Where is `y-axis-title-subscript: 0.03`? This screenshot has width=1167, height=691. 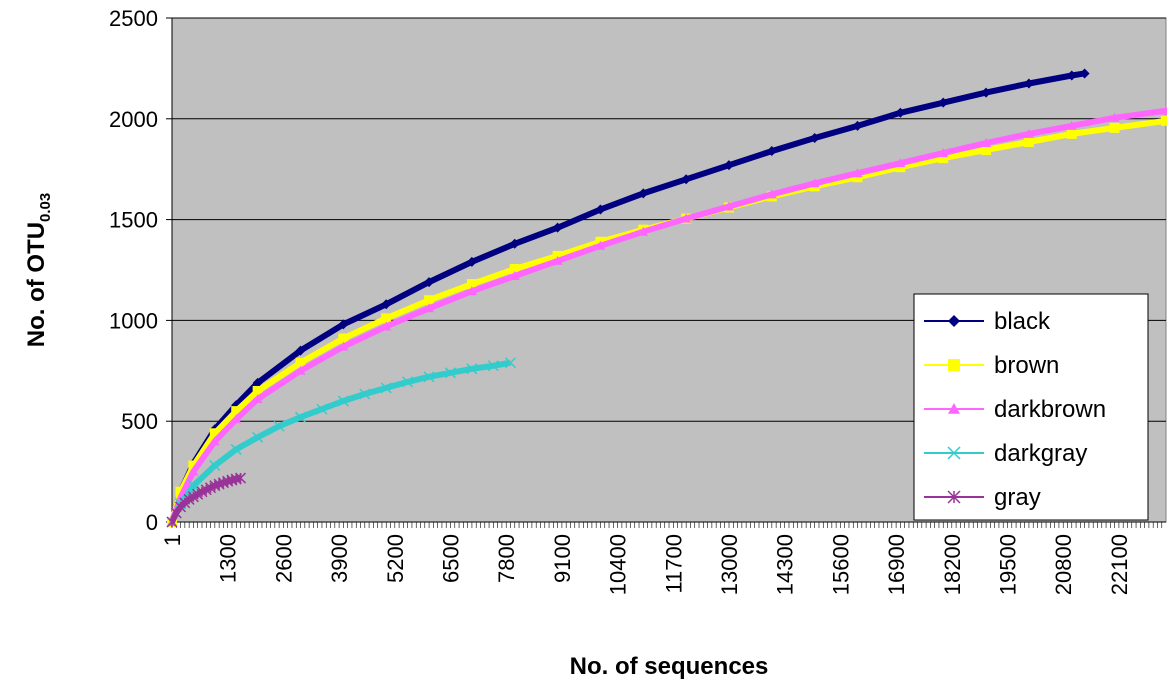
y-axis-title-subscript: 0.03 is located at coordinates (45, 207).